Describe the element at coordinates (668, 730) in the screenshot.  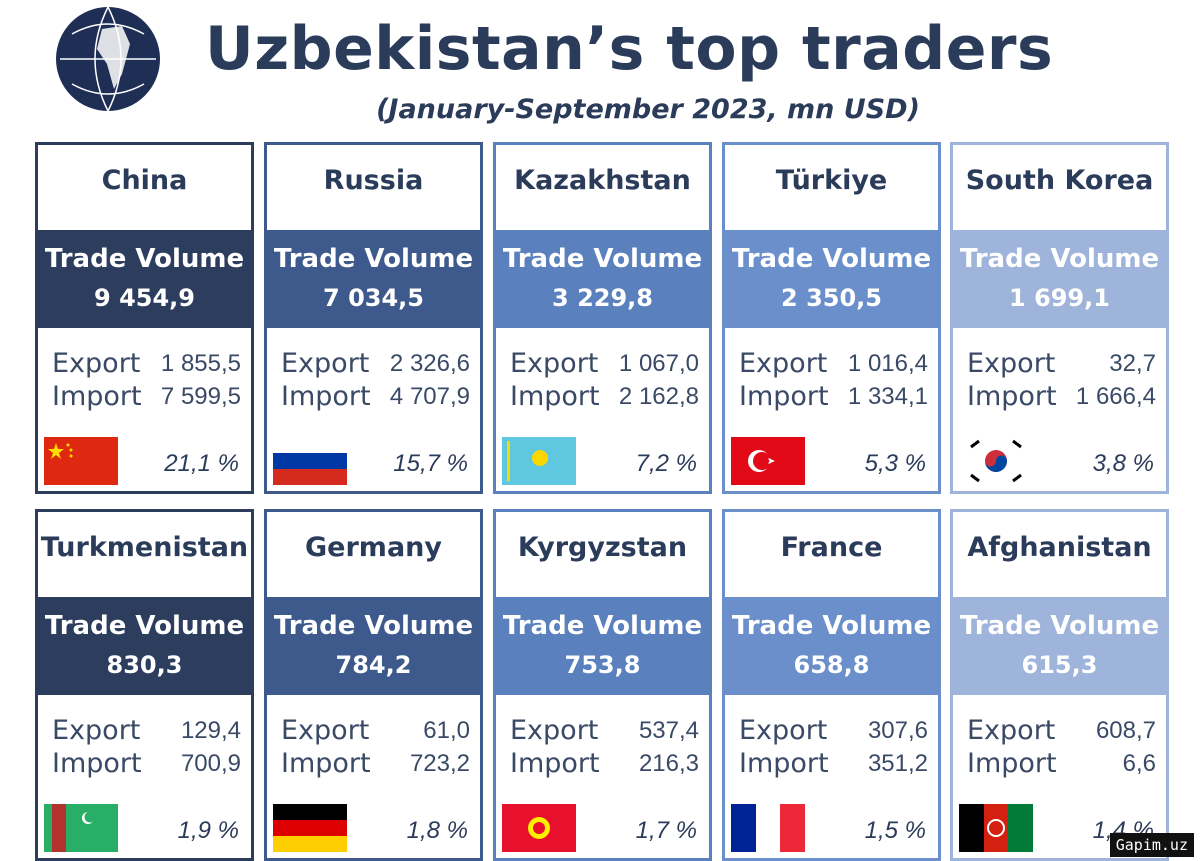
I see `export-value: 537,4` at that location.